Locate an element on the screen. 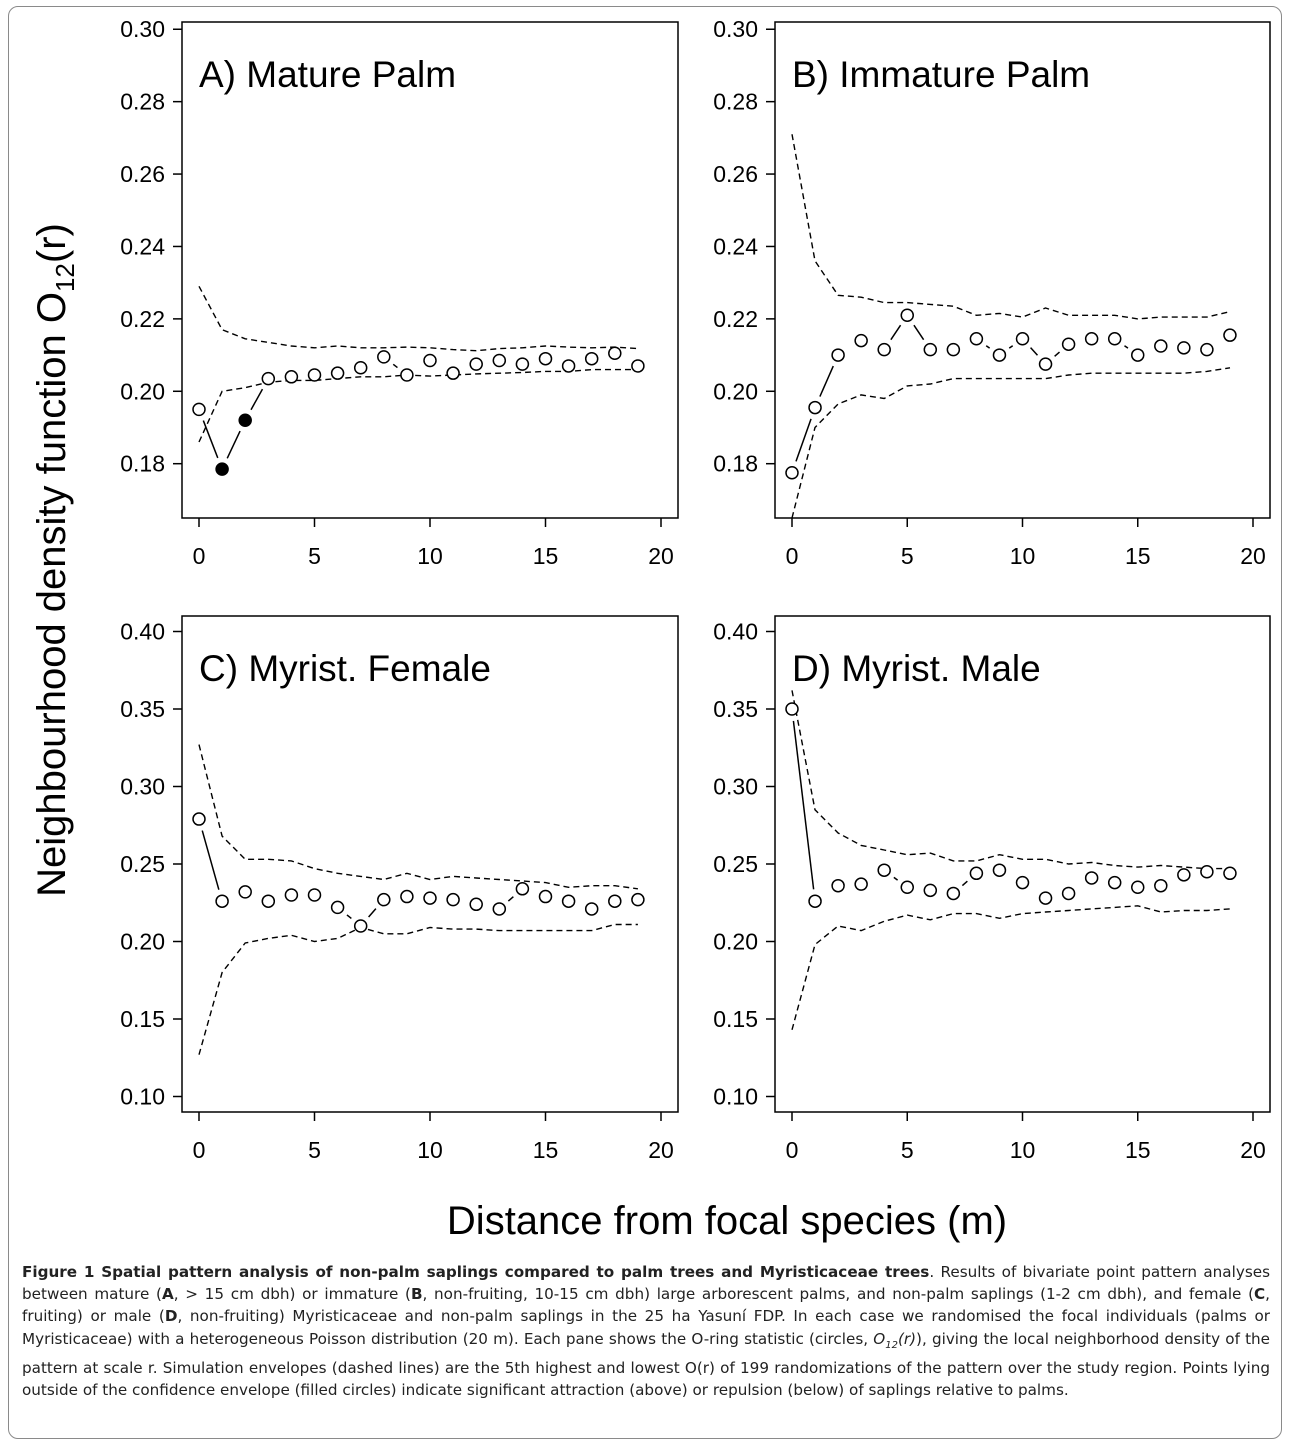 The height and width of the screenshot is (1447, 1290). caption-run: O is located at coordinates (879, 1338).